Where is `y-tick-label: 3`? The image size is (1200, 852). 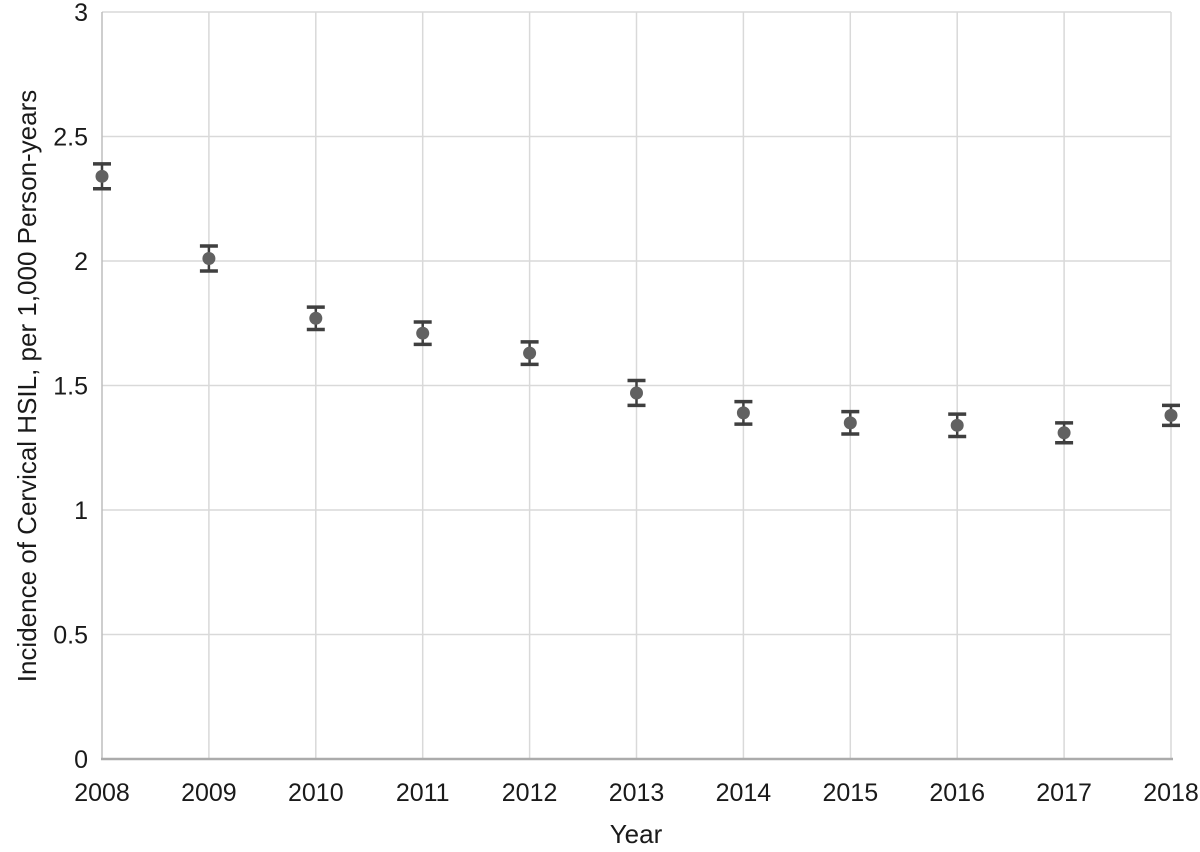
y-tick-label: 3 is located at coordinates (81, 13).